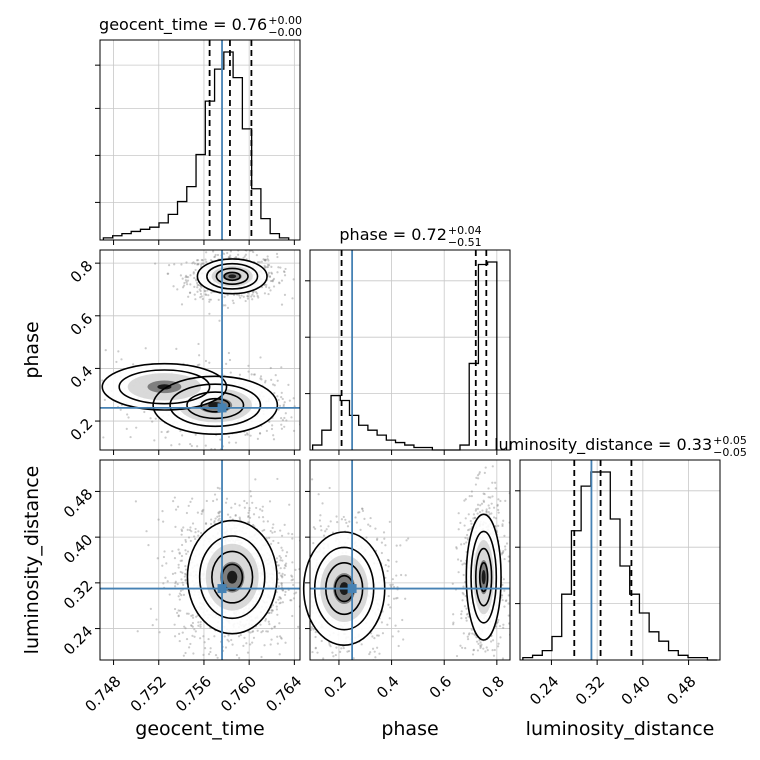 The image size is (760, 760). What do you see at coordinates (103, 693) in the screenshot?
I see `x-tick-label: 0.748` at bounding box center [103, 693].